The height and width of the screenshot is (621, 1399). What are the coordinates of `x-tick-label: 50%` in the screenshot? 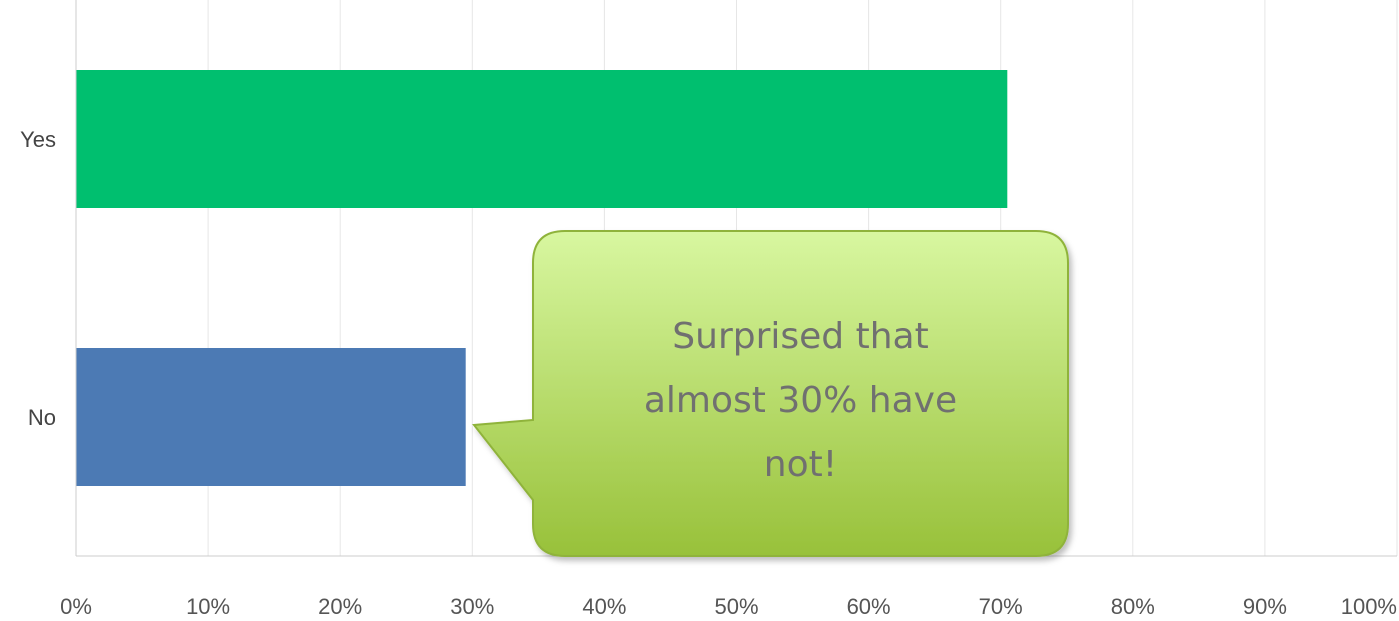 It's located at (736, 606).